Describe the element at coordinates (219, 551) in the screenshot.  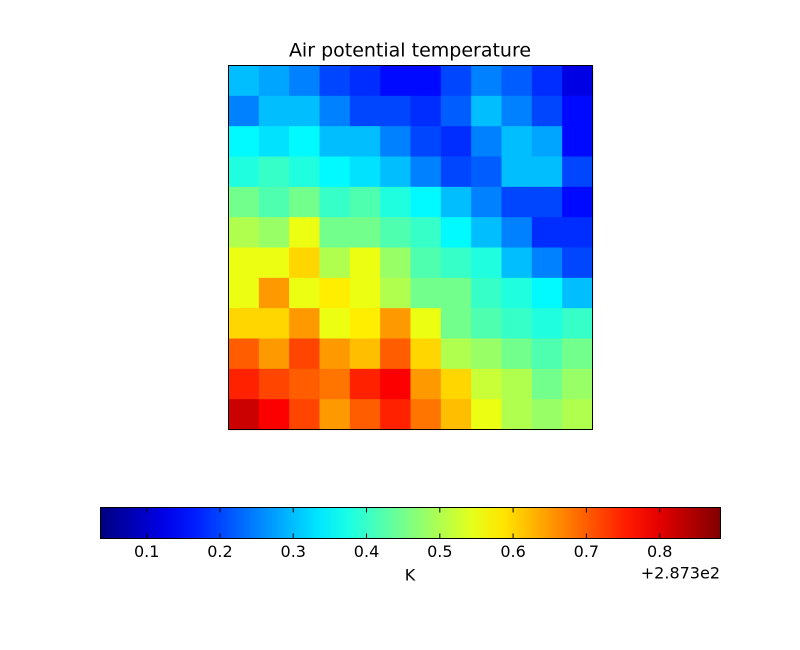
I see `colorbar-tick-label: 0.2` at that location.